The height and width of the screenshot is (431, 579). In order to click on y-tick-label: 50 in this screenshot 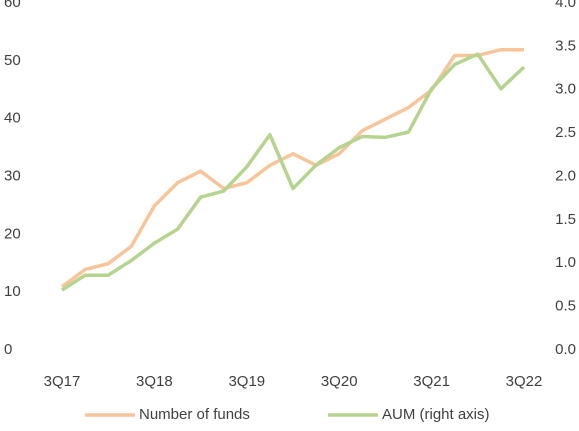, I will do `click(12, 60)`.